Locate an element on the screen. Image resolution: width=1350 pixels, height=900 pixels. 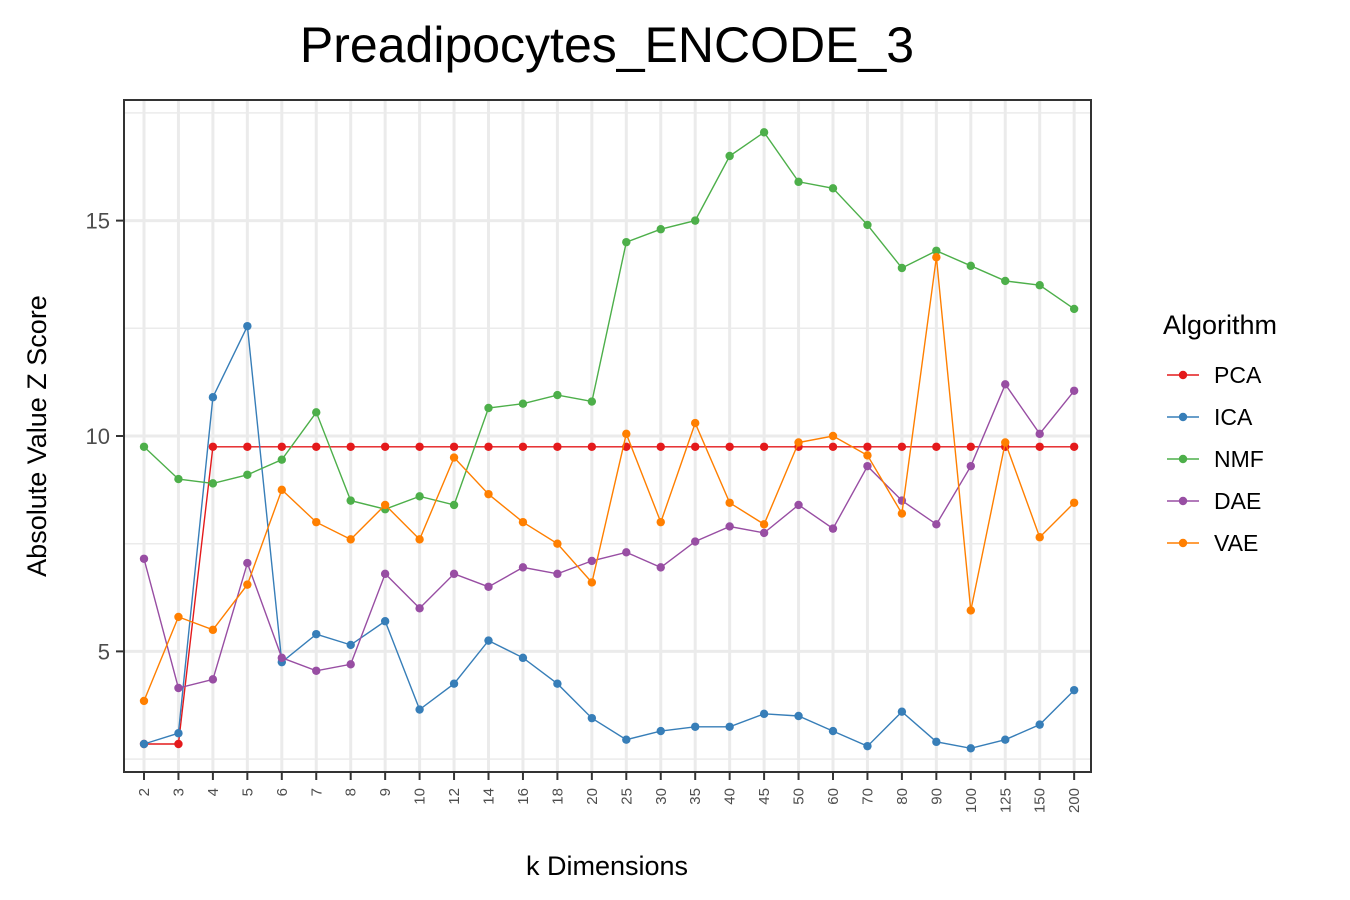
x-tick-label: 18 is located at coordinates (557, 796).